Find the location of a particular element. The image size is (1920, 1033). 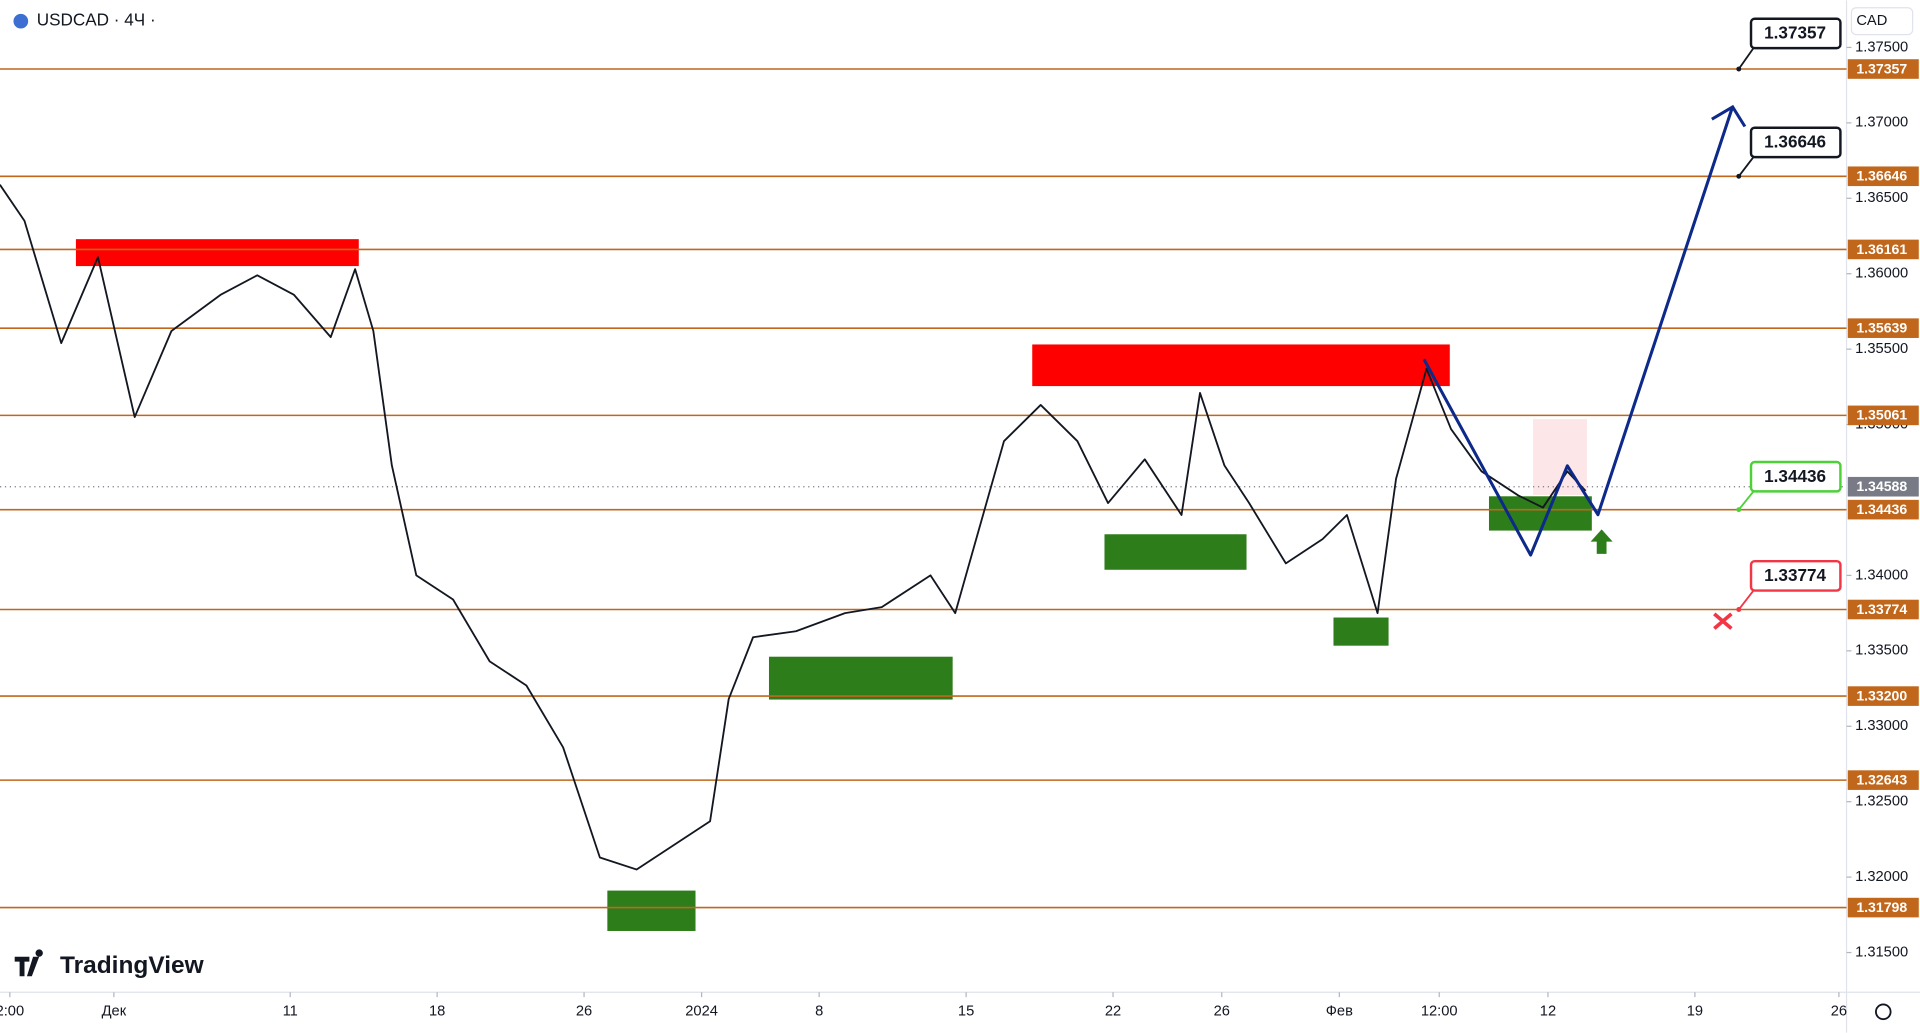

level-label: 1.31798 is located at coordinates (1881, 907).